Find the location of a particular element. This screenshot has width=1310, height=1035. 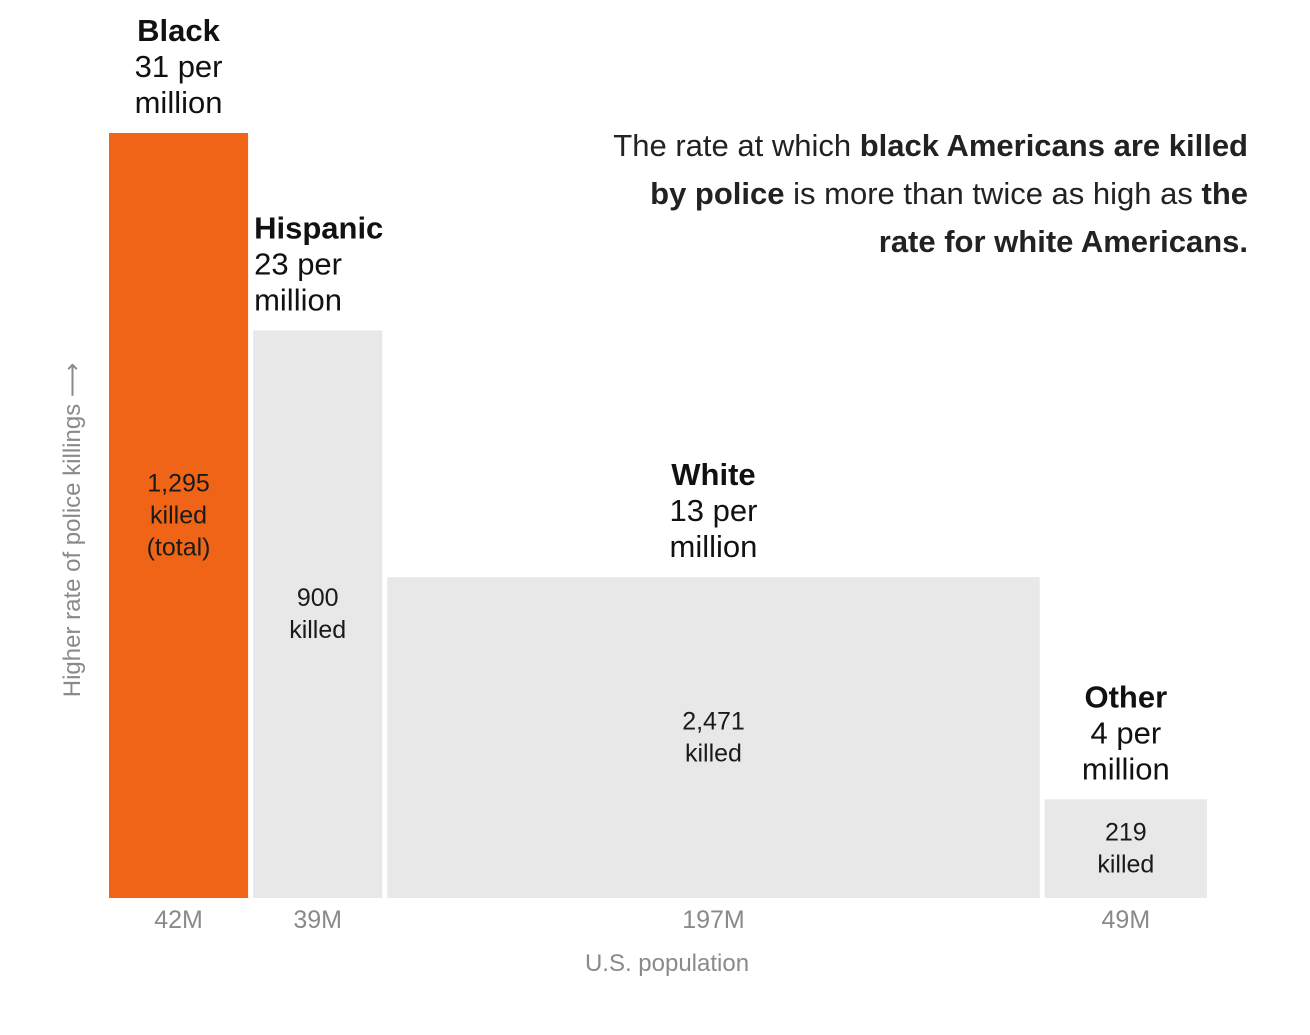

rate-label-hispanic: 23 per million is located at coordinates (298, 281).